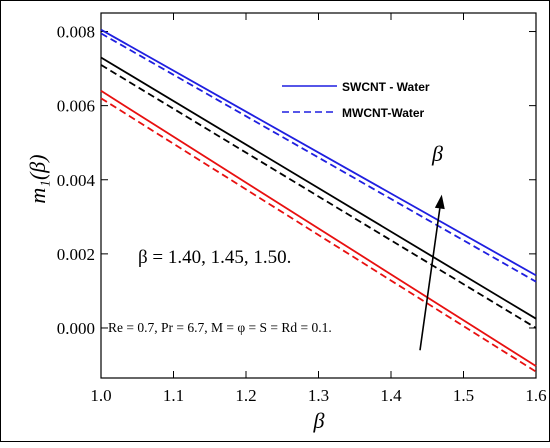 The height and width of the screenshot is (448, 550). What do you see at coordinates (437, 153) in the screenshot?
I see `arrow-label: β` at bounding box center [437, 153].